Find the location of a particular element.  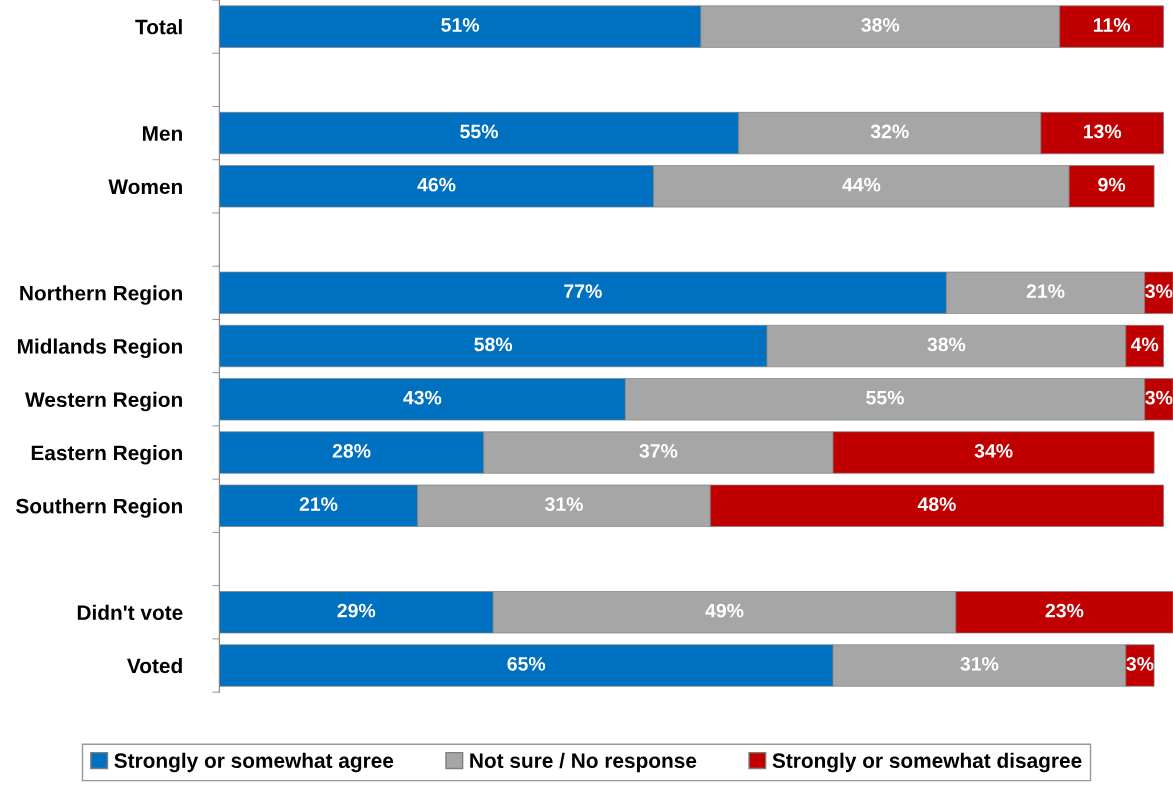

data-label: 46% is located at coordinates (436, 184).